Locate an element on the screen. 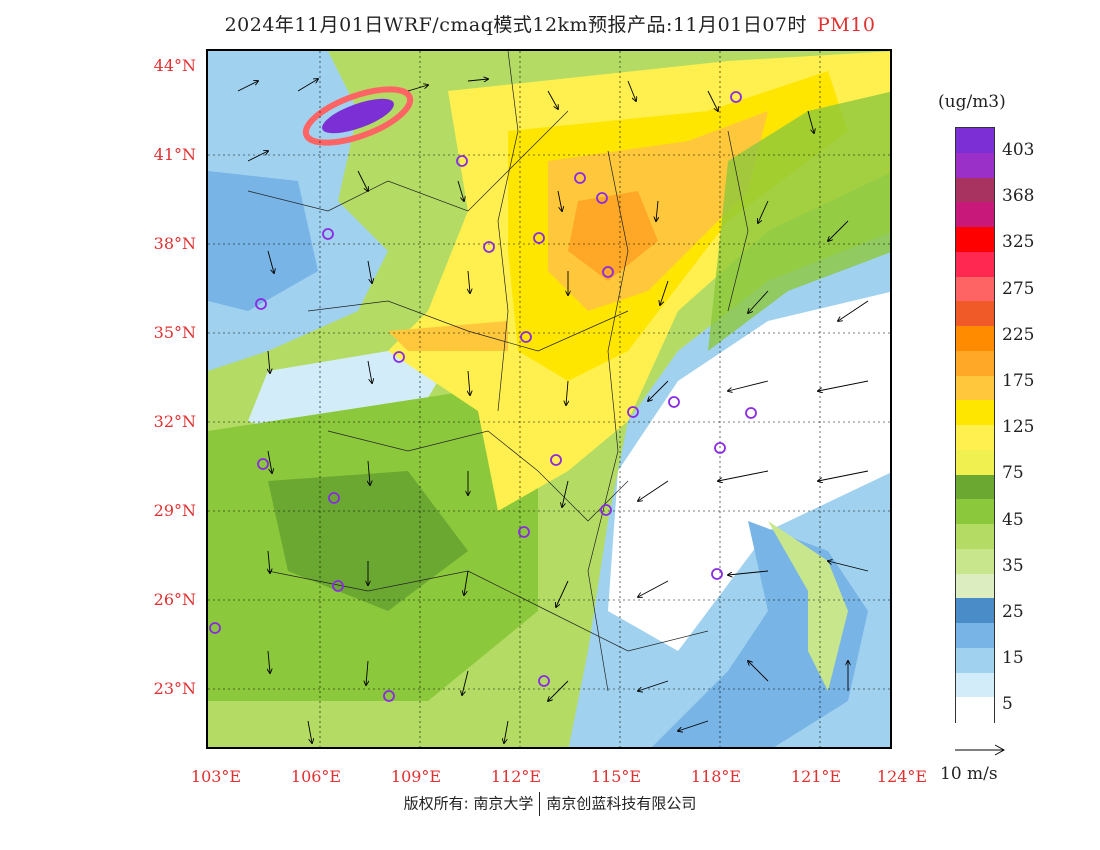 The height and width of the screenshot is (850, 1100). west-mid-region is located at coordinates (263, 241).